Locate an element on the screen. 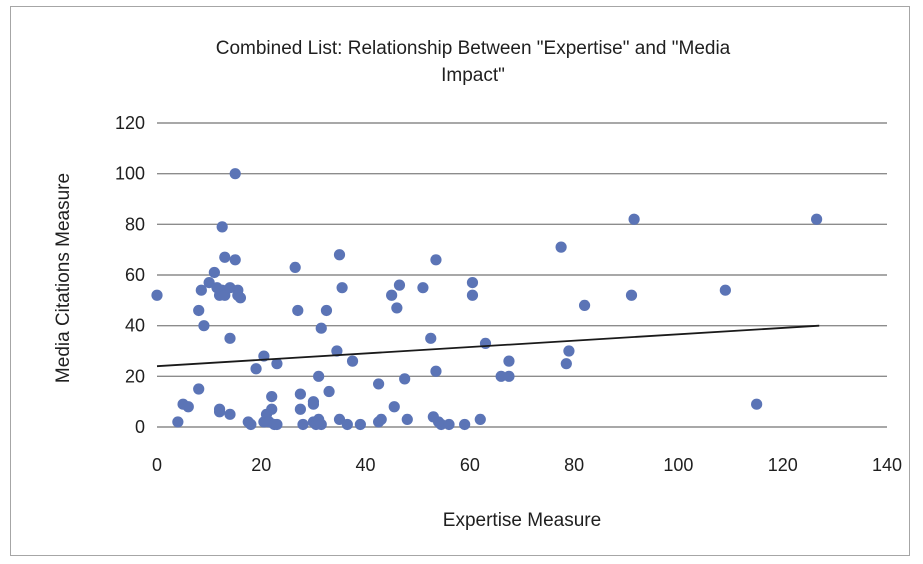  x-tick-label: 100 is located at coordinates (678, 465).